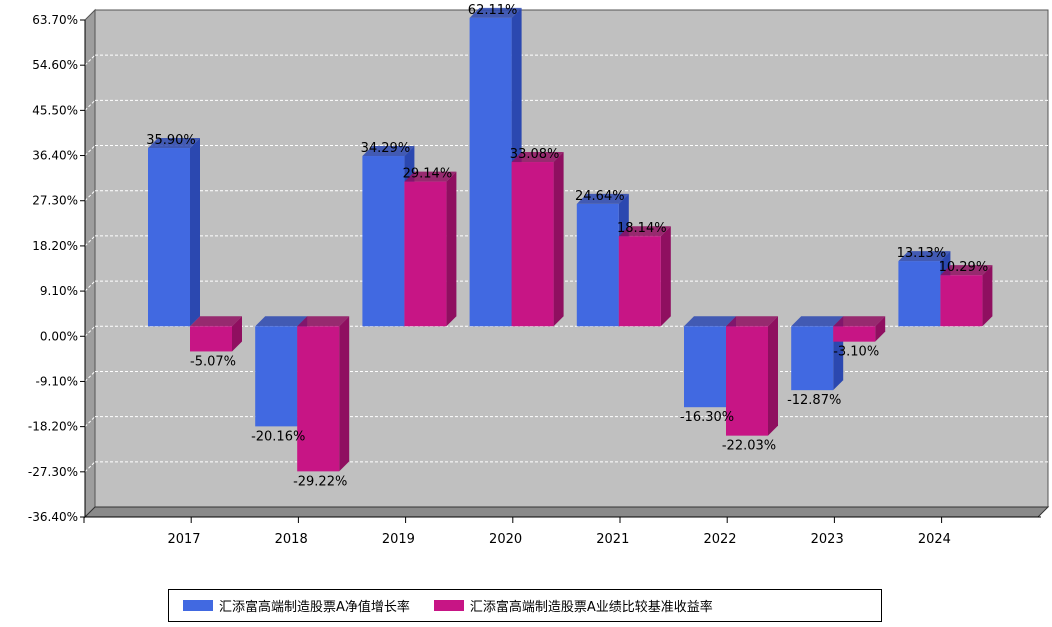 This screenshot has width=1052, height=627. I want to click on data-label: 62.11%, so click(493, 10).